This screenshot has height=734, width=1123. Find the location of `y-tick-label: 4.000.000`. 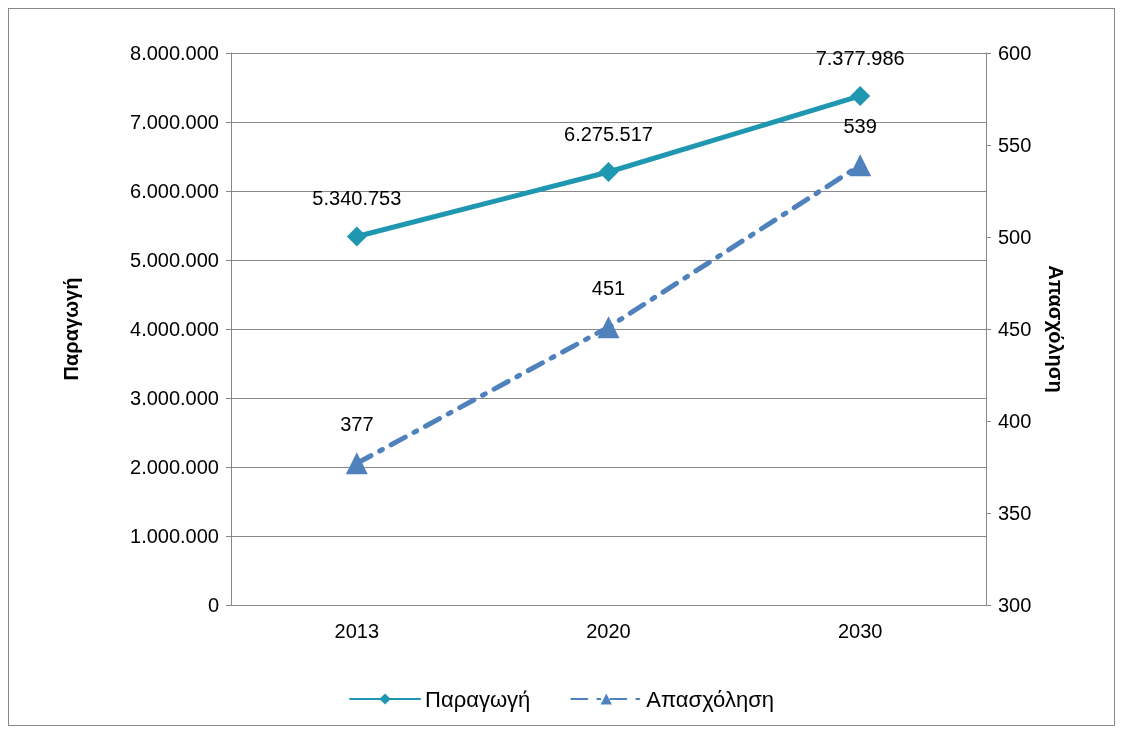

y-tick-label: 4.000.000 is located at coordinates (174, 329).